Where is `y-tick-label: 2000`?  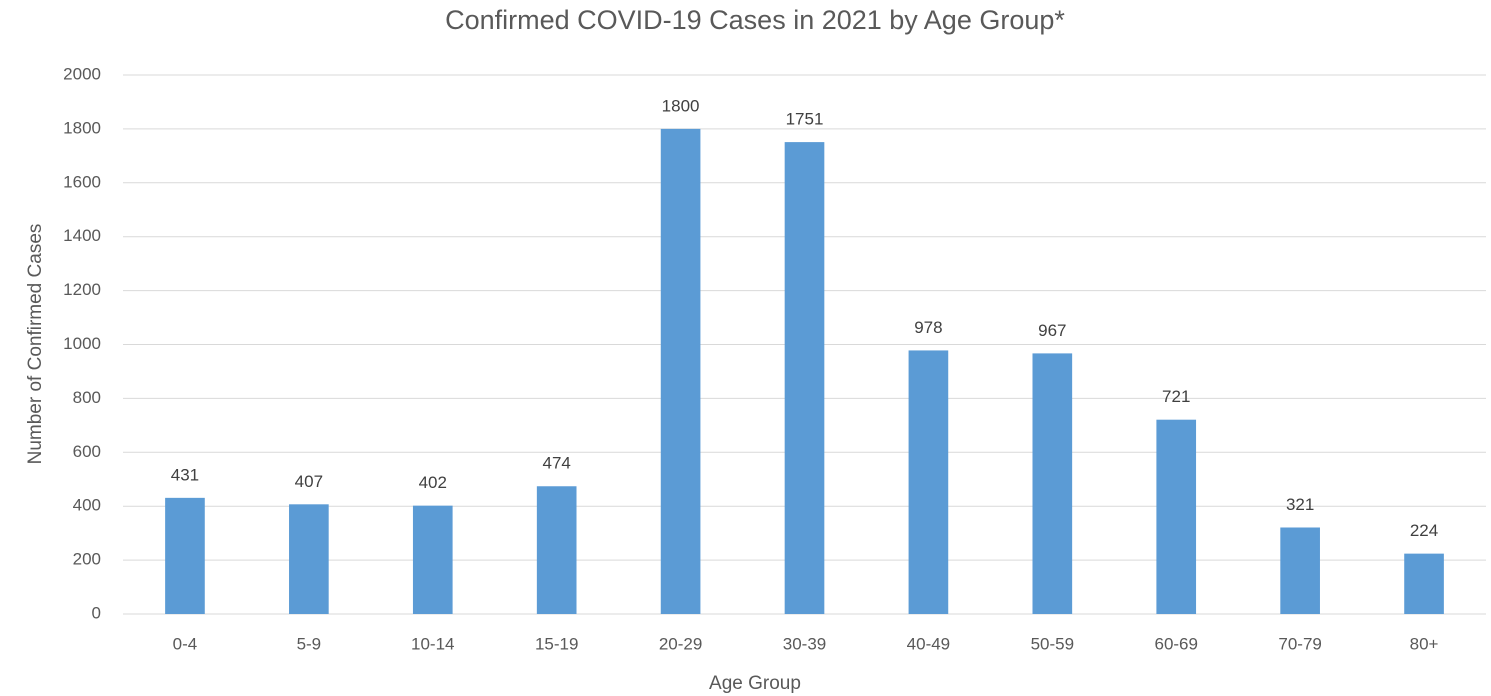
y-tick-label: 2000 is located at coordinates (82, 73).